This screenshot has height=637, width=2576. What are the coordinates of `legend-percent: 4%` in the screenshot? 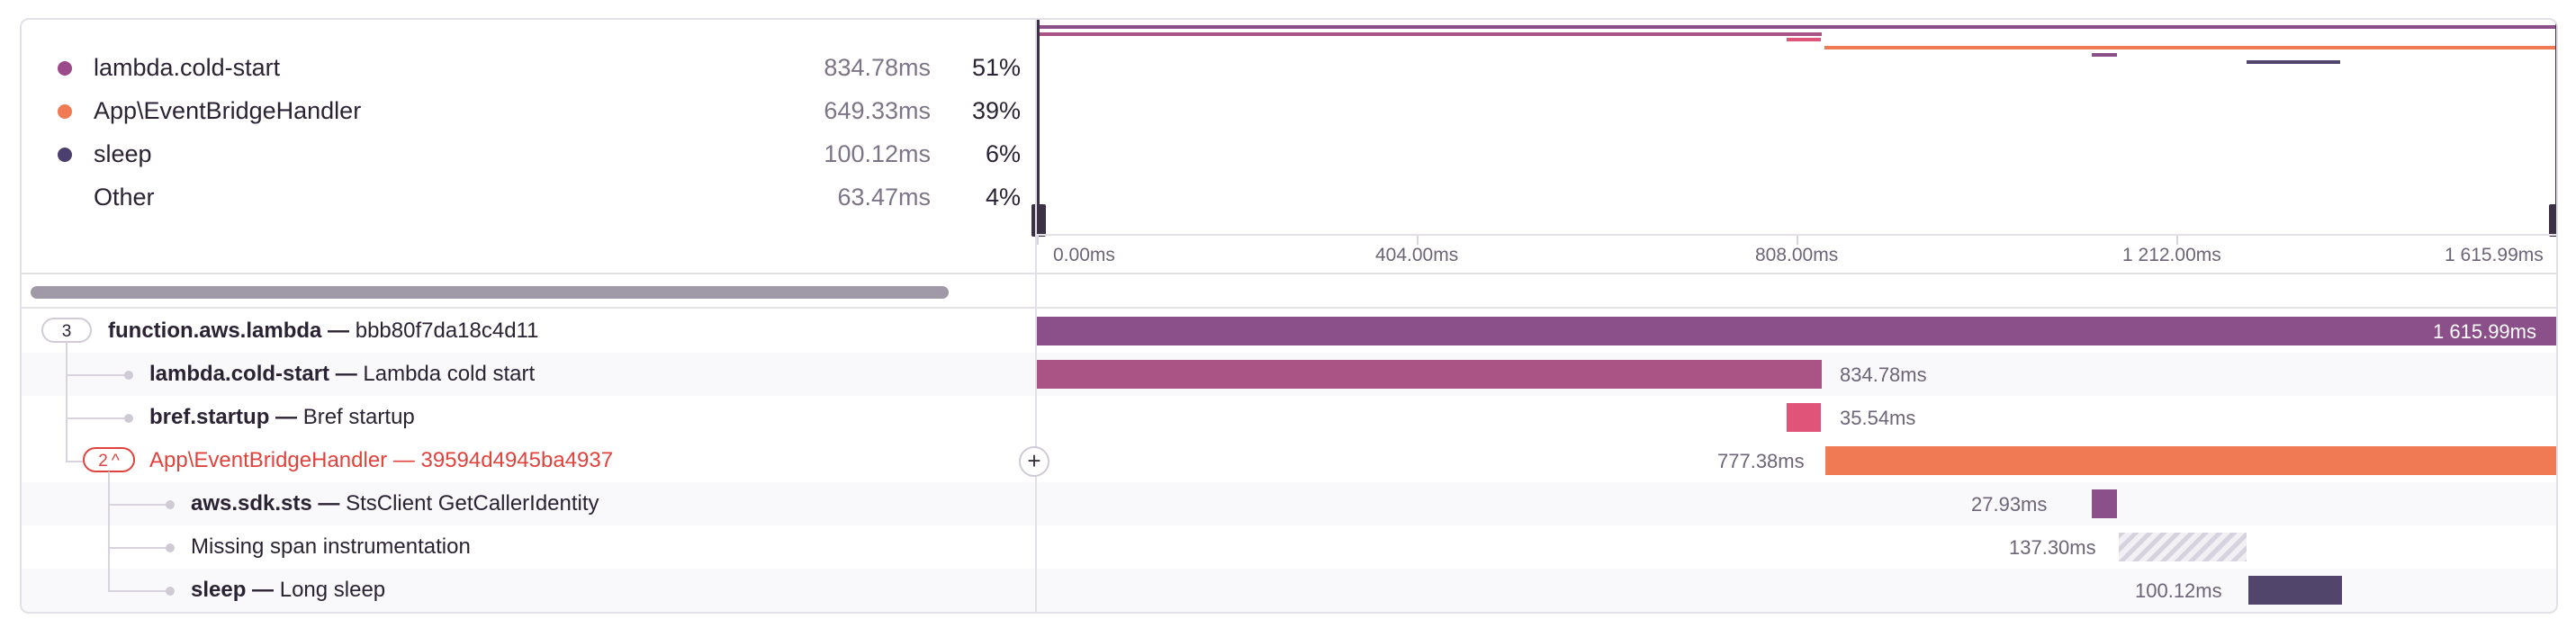 It's located at (1003, 197).